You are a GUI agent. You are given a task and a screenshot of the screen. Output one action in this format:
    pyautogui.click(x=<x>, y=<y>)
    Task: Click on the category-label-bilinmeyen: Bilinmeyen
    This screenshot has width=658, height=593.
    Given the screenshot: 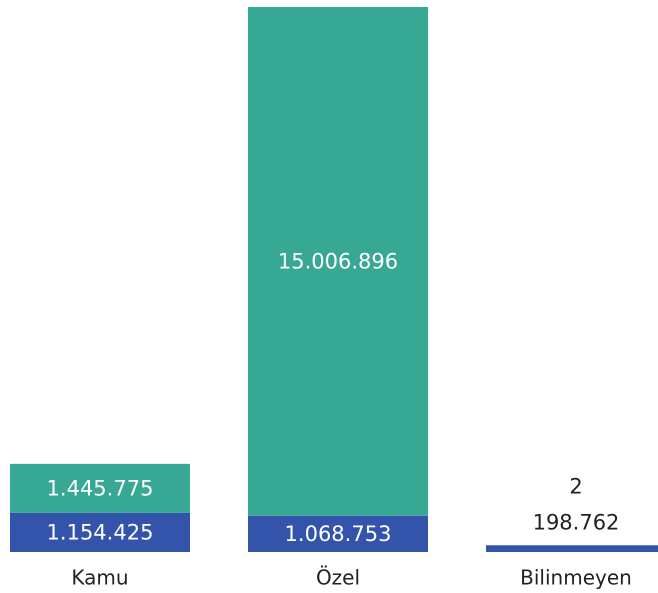 What is the action you would take?
    pyautogui.click(x=576, y=578)
    